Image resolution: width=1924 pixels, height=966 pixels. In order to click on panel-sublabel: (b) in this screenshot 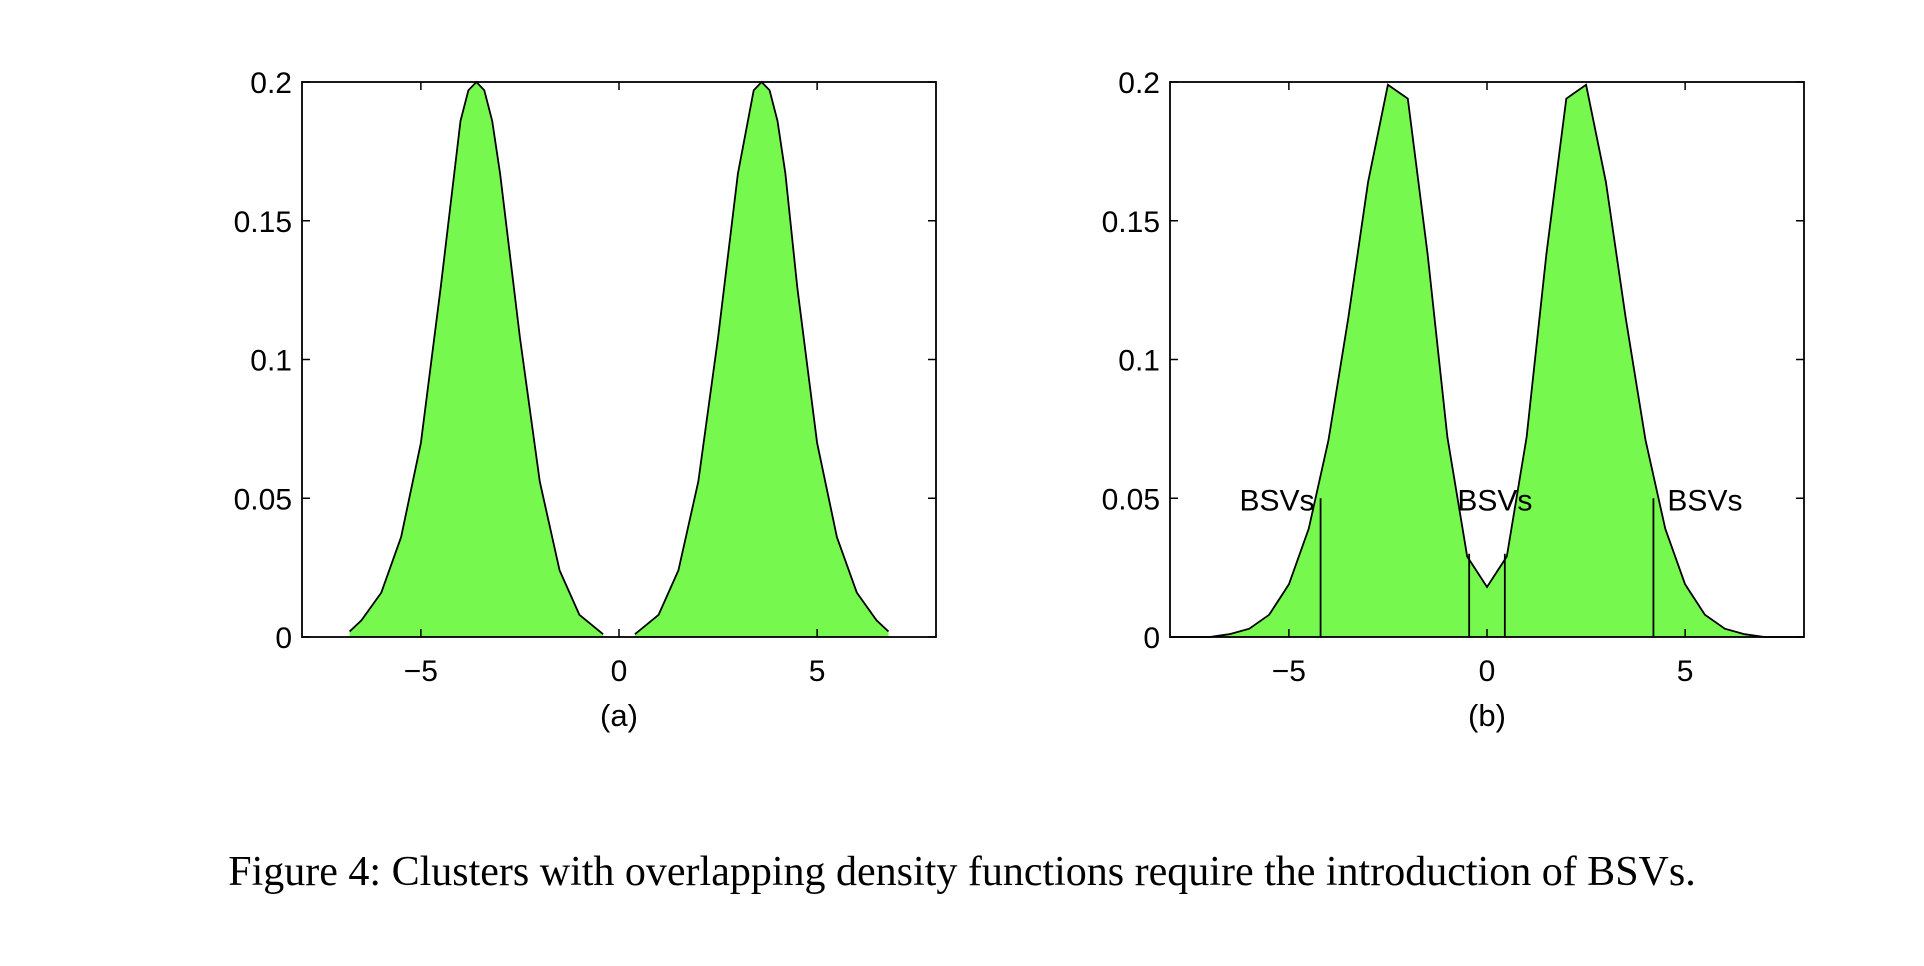, I will do `click(1487, 715)`.